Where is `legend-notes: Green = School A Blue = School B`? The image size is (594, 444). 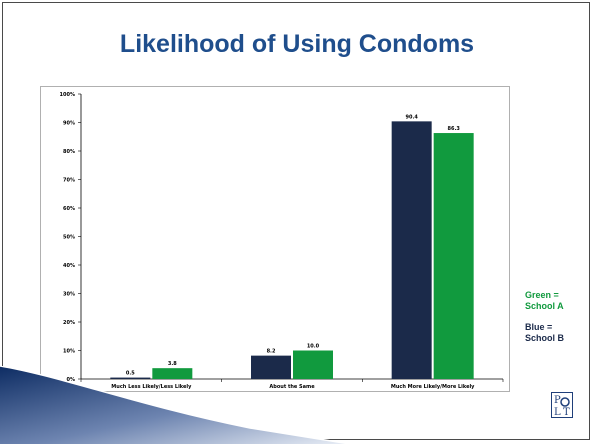 legend-notes: Green = School A Blue = School B is located at coordinates (558, 322).